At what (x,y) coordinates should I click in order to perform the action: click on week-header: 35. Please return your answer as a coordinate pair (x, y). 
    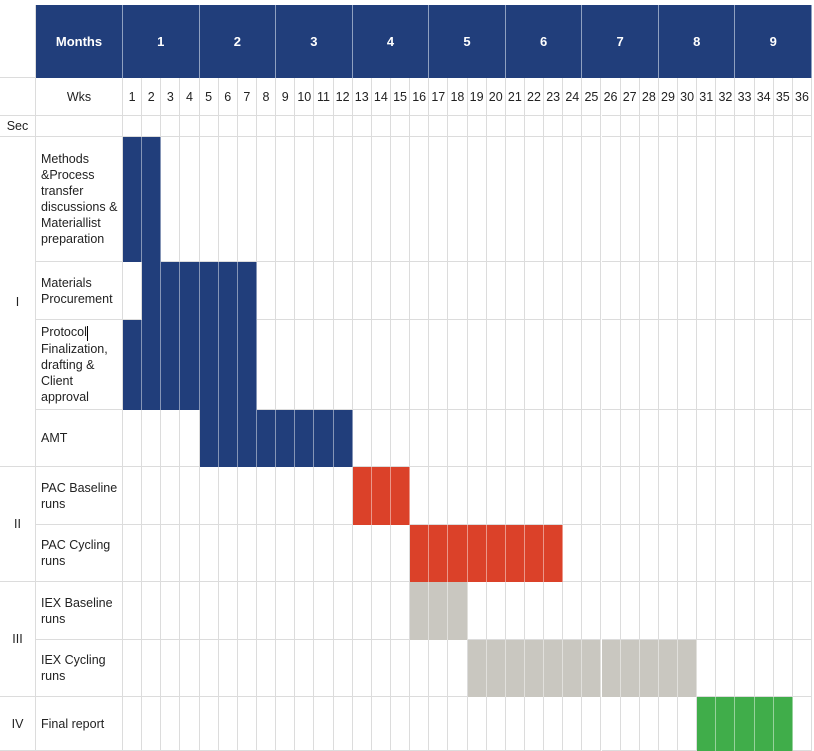
    Looking at the image, I should click on (783, 97).